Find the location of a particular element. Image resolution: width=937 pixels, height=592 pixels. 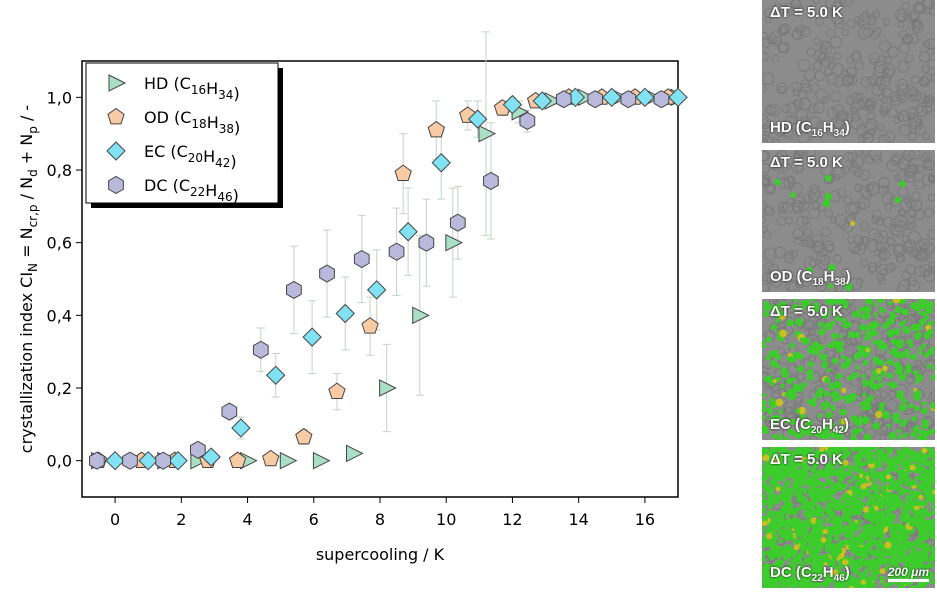

y-tick-label: 0,4 is located at coordinates (59, 315).